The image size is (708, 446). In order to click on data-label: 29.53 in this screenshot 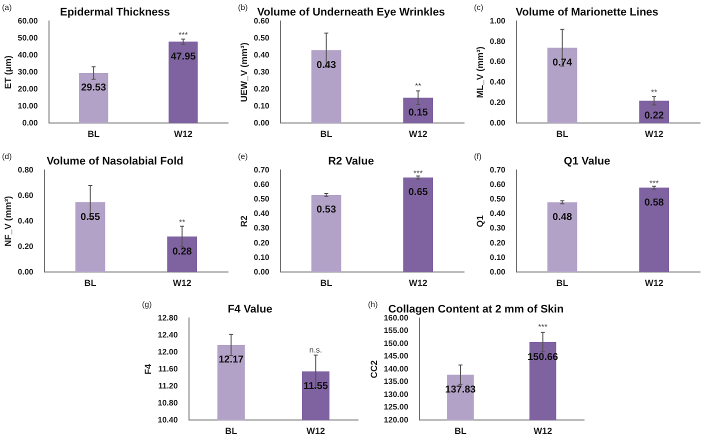, I will do `click(94, 88)`.